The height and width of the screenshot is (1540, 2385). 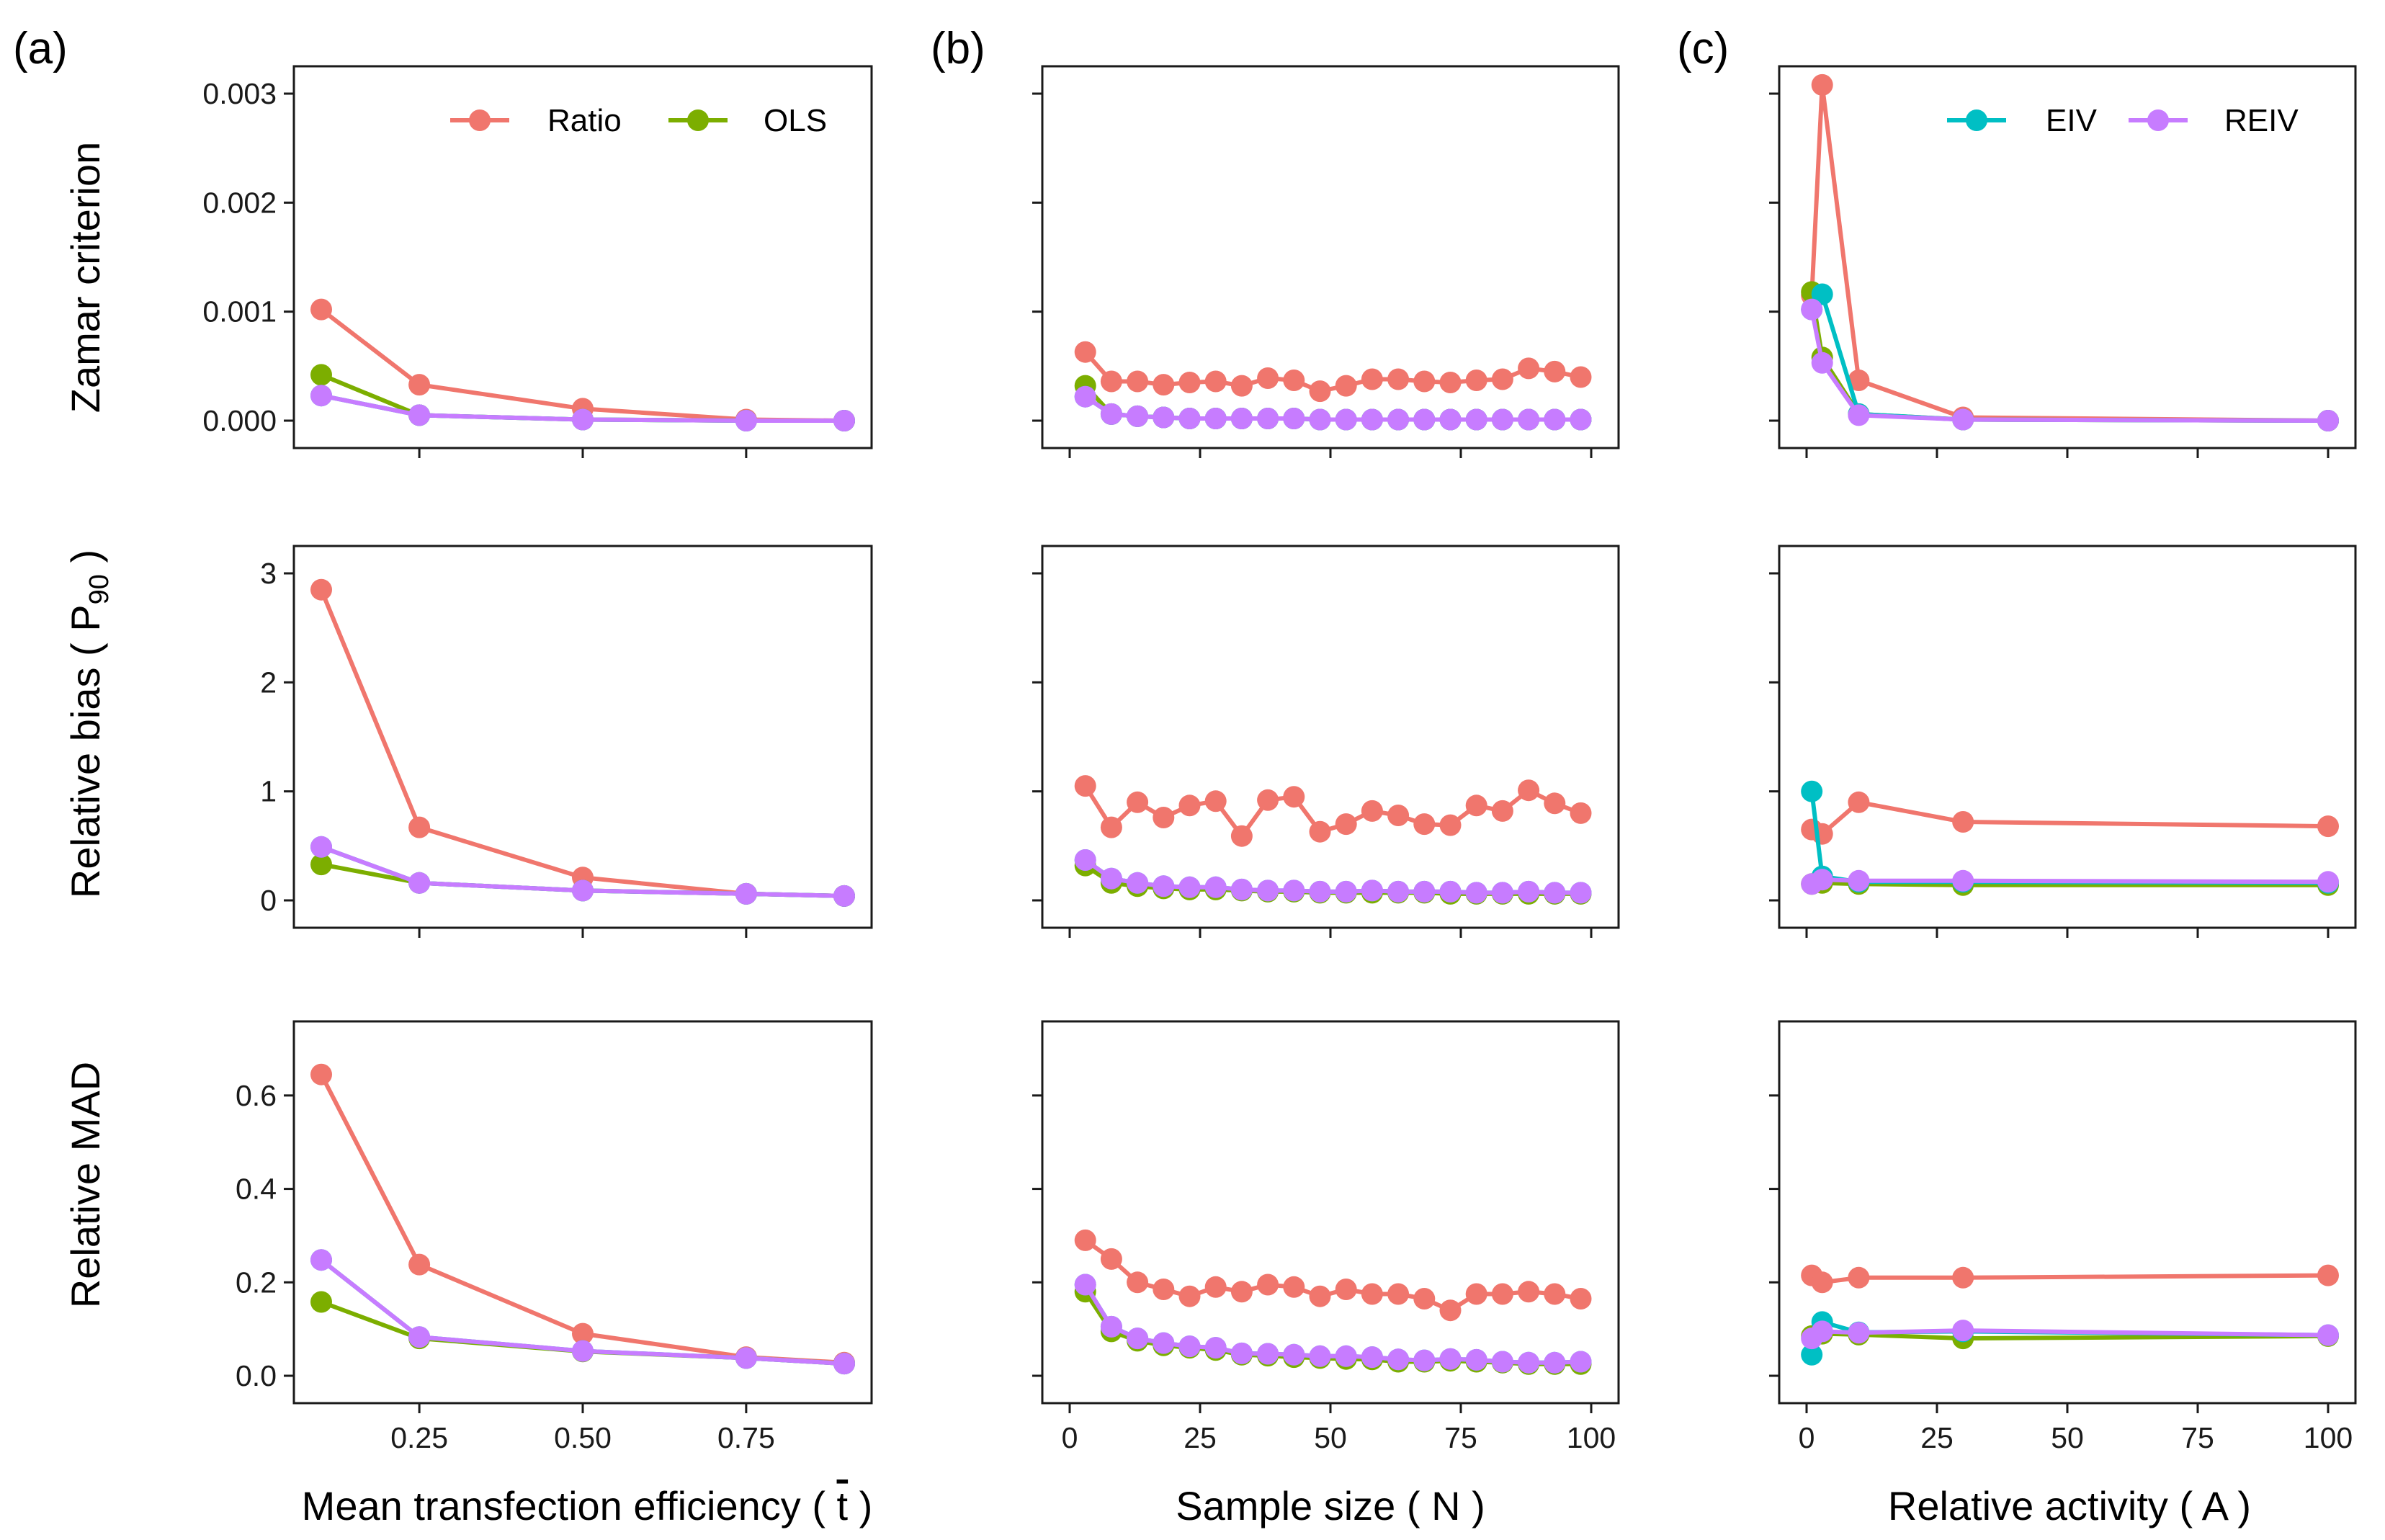 What do you see at coordinates (1330, 1505) in the screenshot?
I see `xlabel-sample-size: Sample size ( N )` at bounding box center [1330, 1505].